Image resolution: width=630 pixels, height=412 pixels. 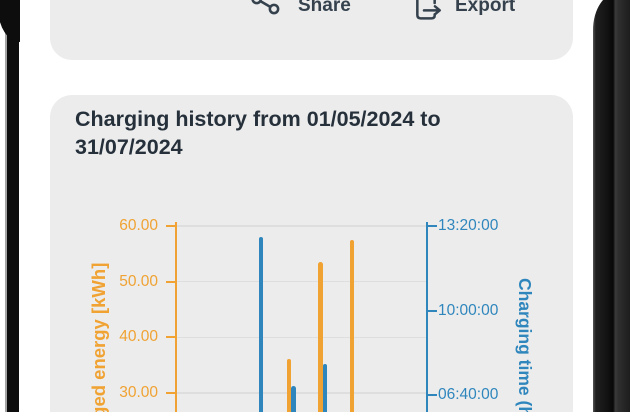 I want to click on right-axis-line, so click(x=427, y=317).